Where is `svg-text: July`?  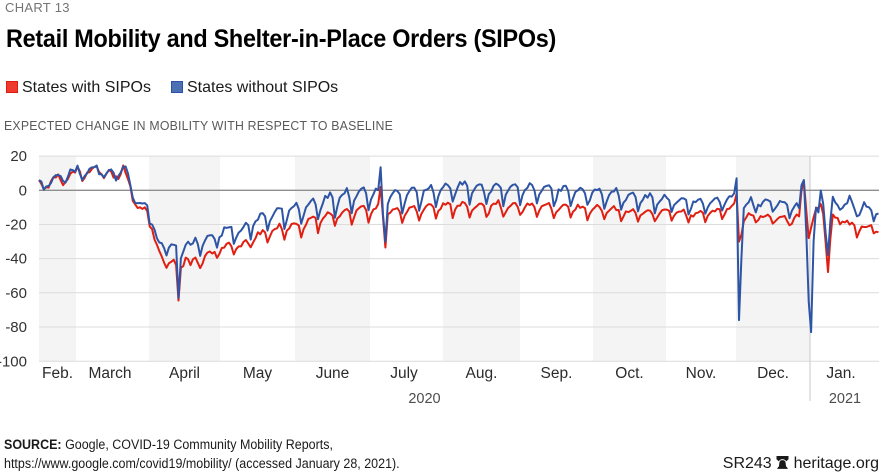
svg-text: July is located at coordinates (404, 373).